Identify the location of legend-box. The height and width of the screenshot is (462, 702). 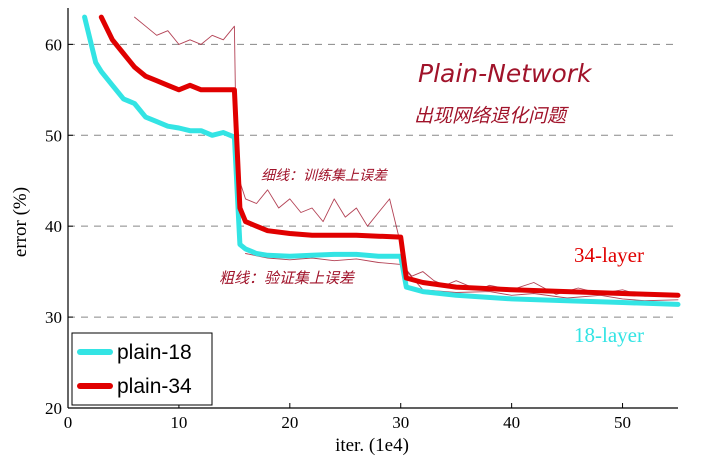
(142, 369).